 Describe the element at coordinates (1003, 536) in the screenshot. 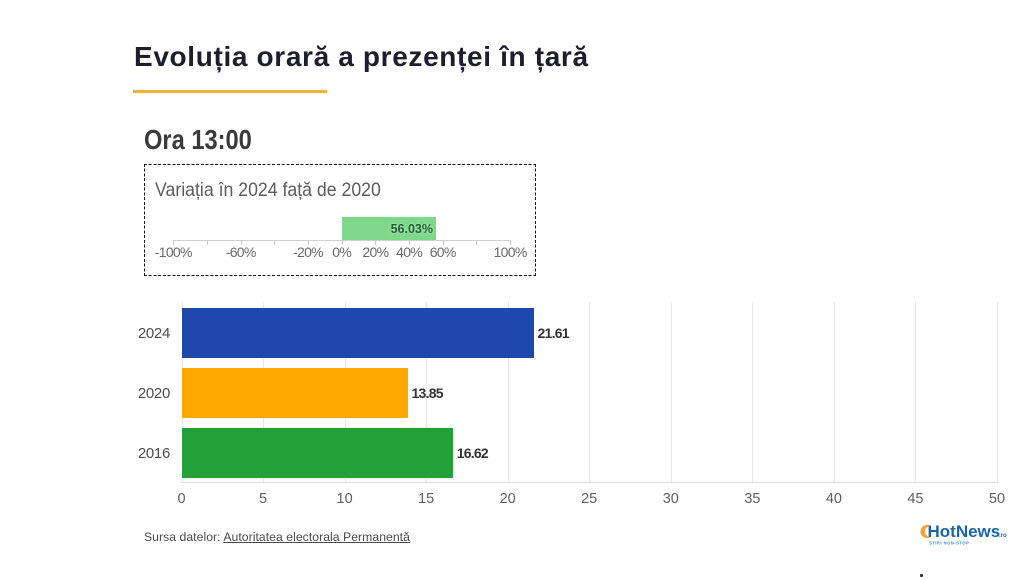

I see `svg-text: .ro` at that location.